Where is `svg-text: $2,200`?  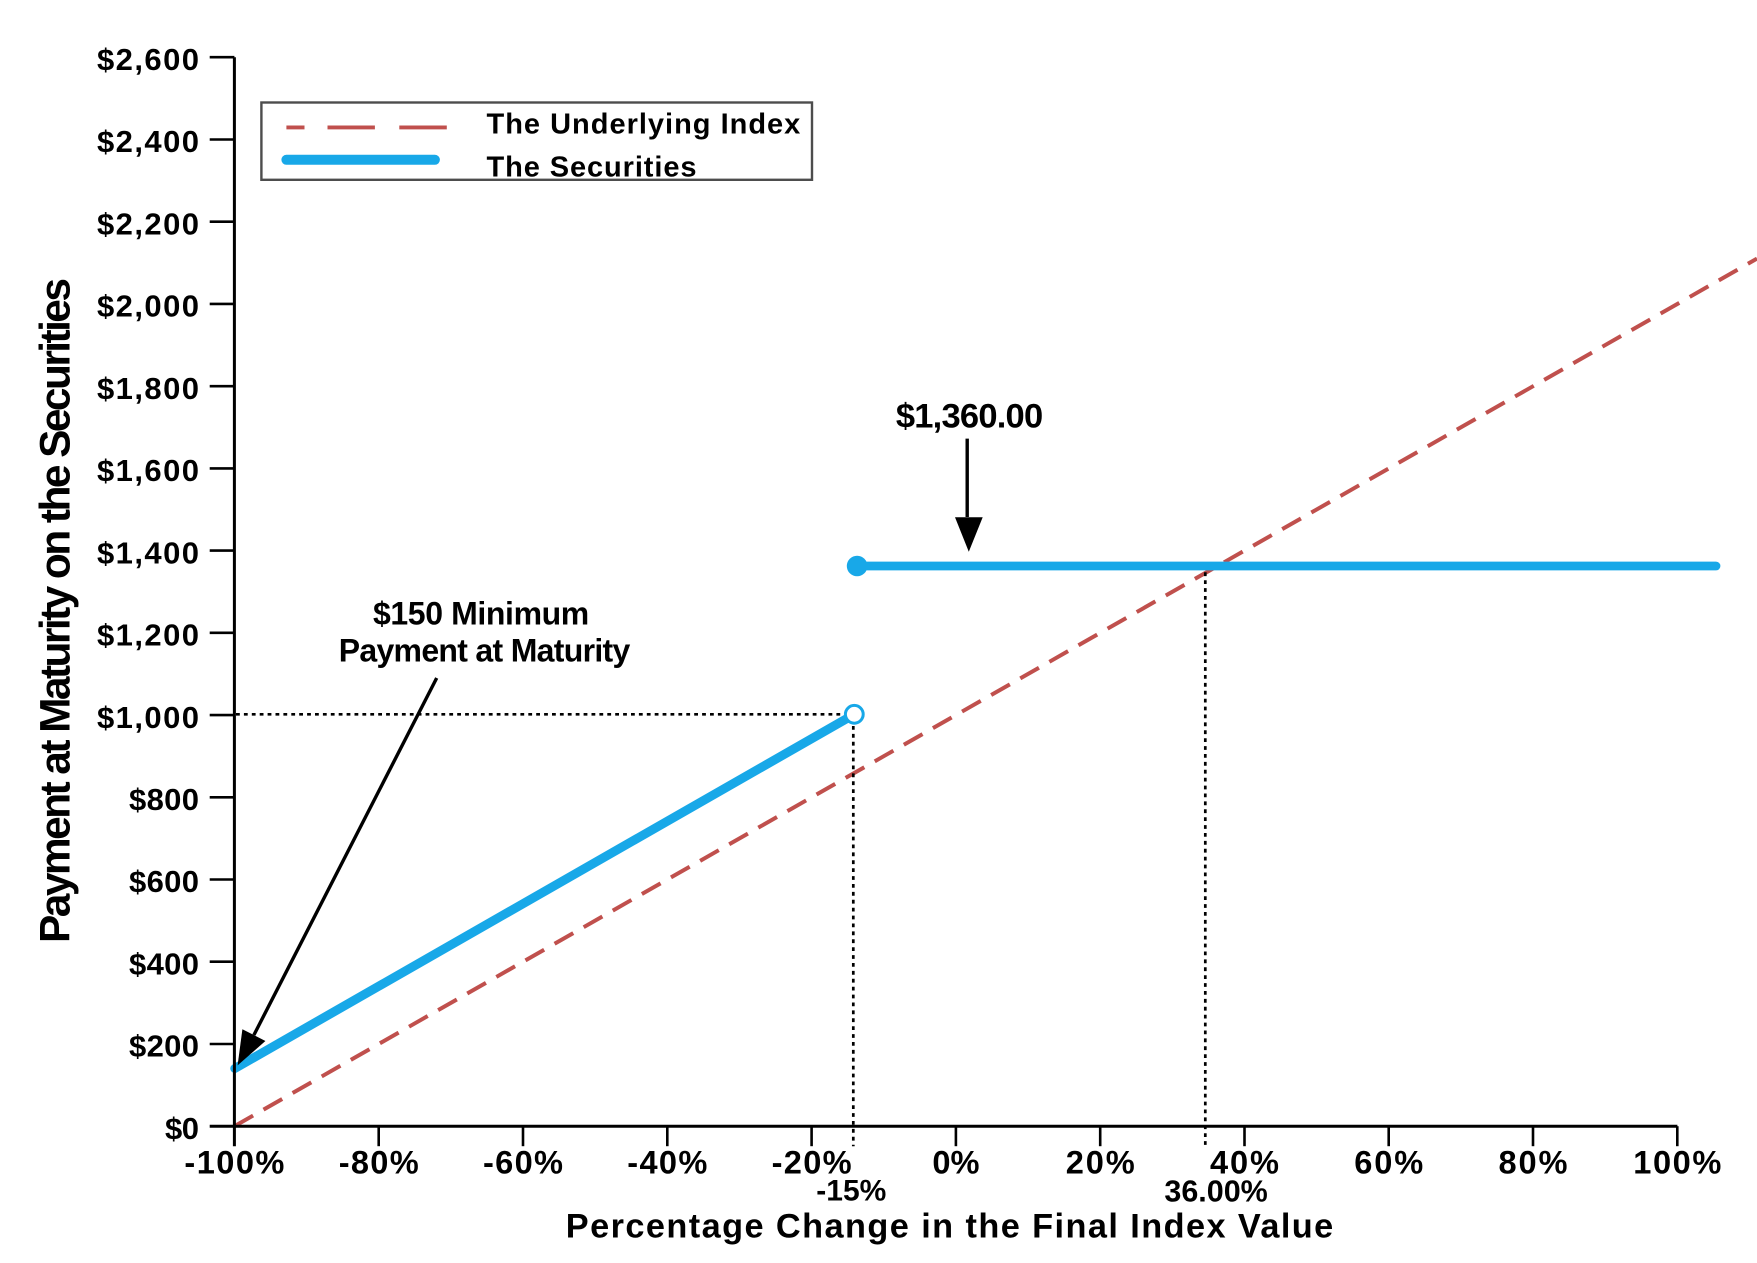
svg-text: $2,200 is located at coordinates (148, 223).